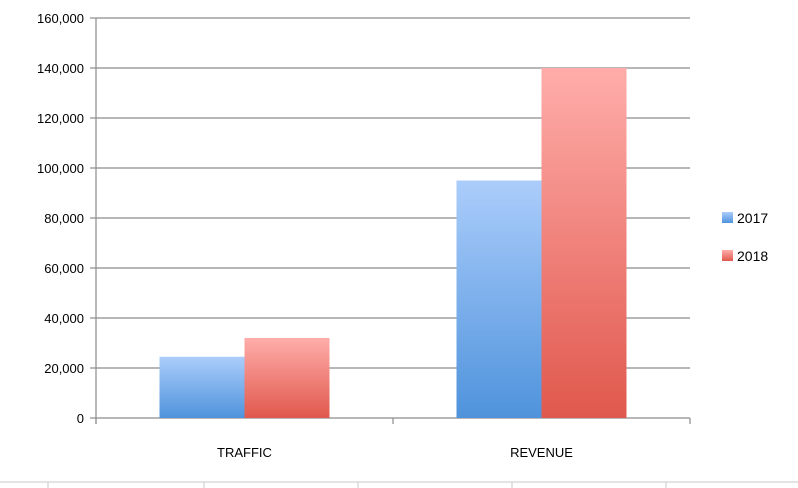 The image size is (798, 488). Describe the element at coordinates (64, 318) in the screenshot. I see `y-tick-label: 40,000` at that location.